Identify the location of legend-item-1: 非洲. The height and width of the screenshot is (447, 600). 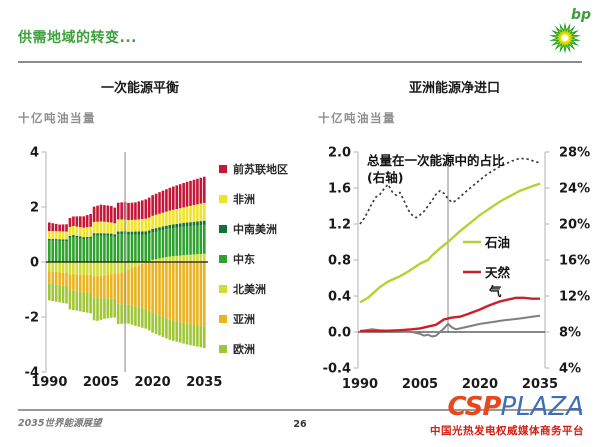
(253, 199).